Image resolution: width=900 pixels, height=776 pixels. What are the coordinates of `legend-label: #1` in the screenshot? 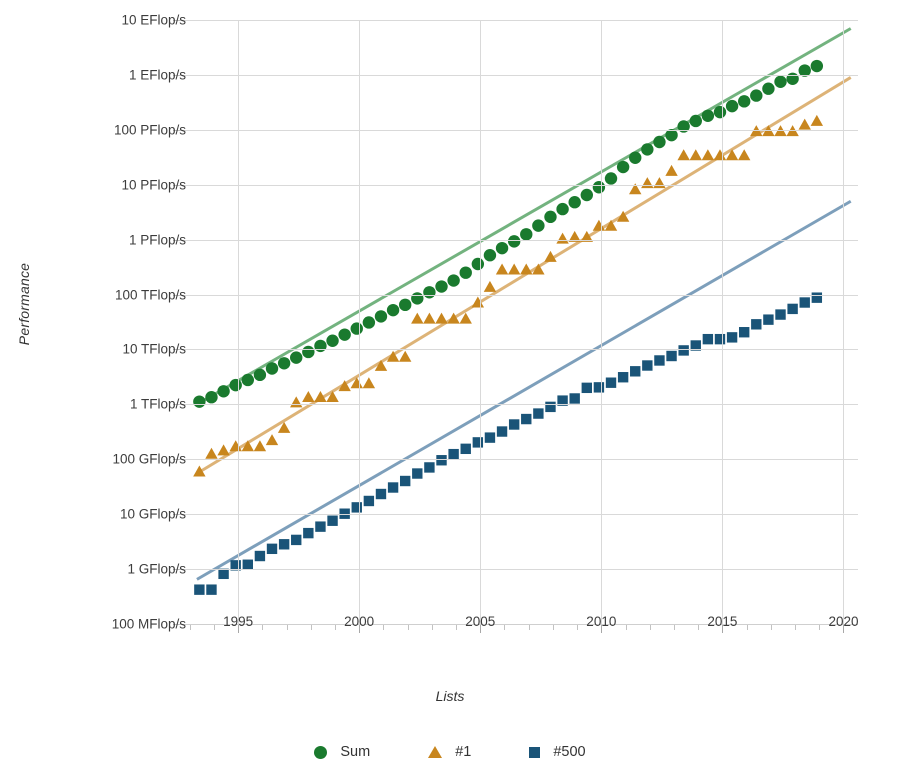 It's located at (463, 752).